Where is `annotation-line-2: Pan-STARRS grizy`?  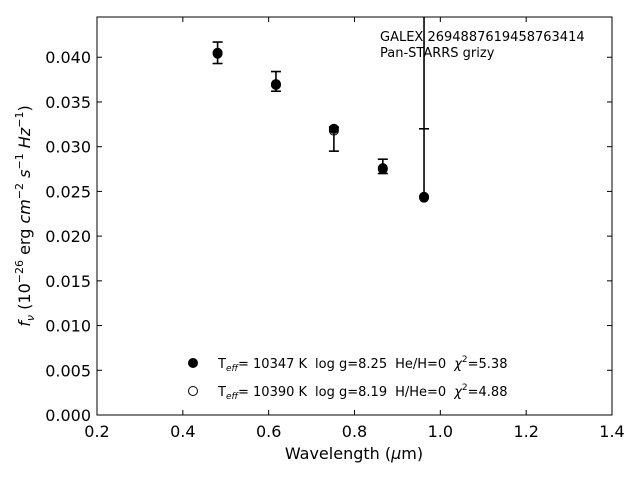 annotation-line-2: Pan-STARRS grizy is located at coordinates (437, 53).